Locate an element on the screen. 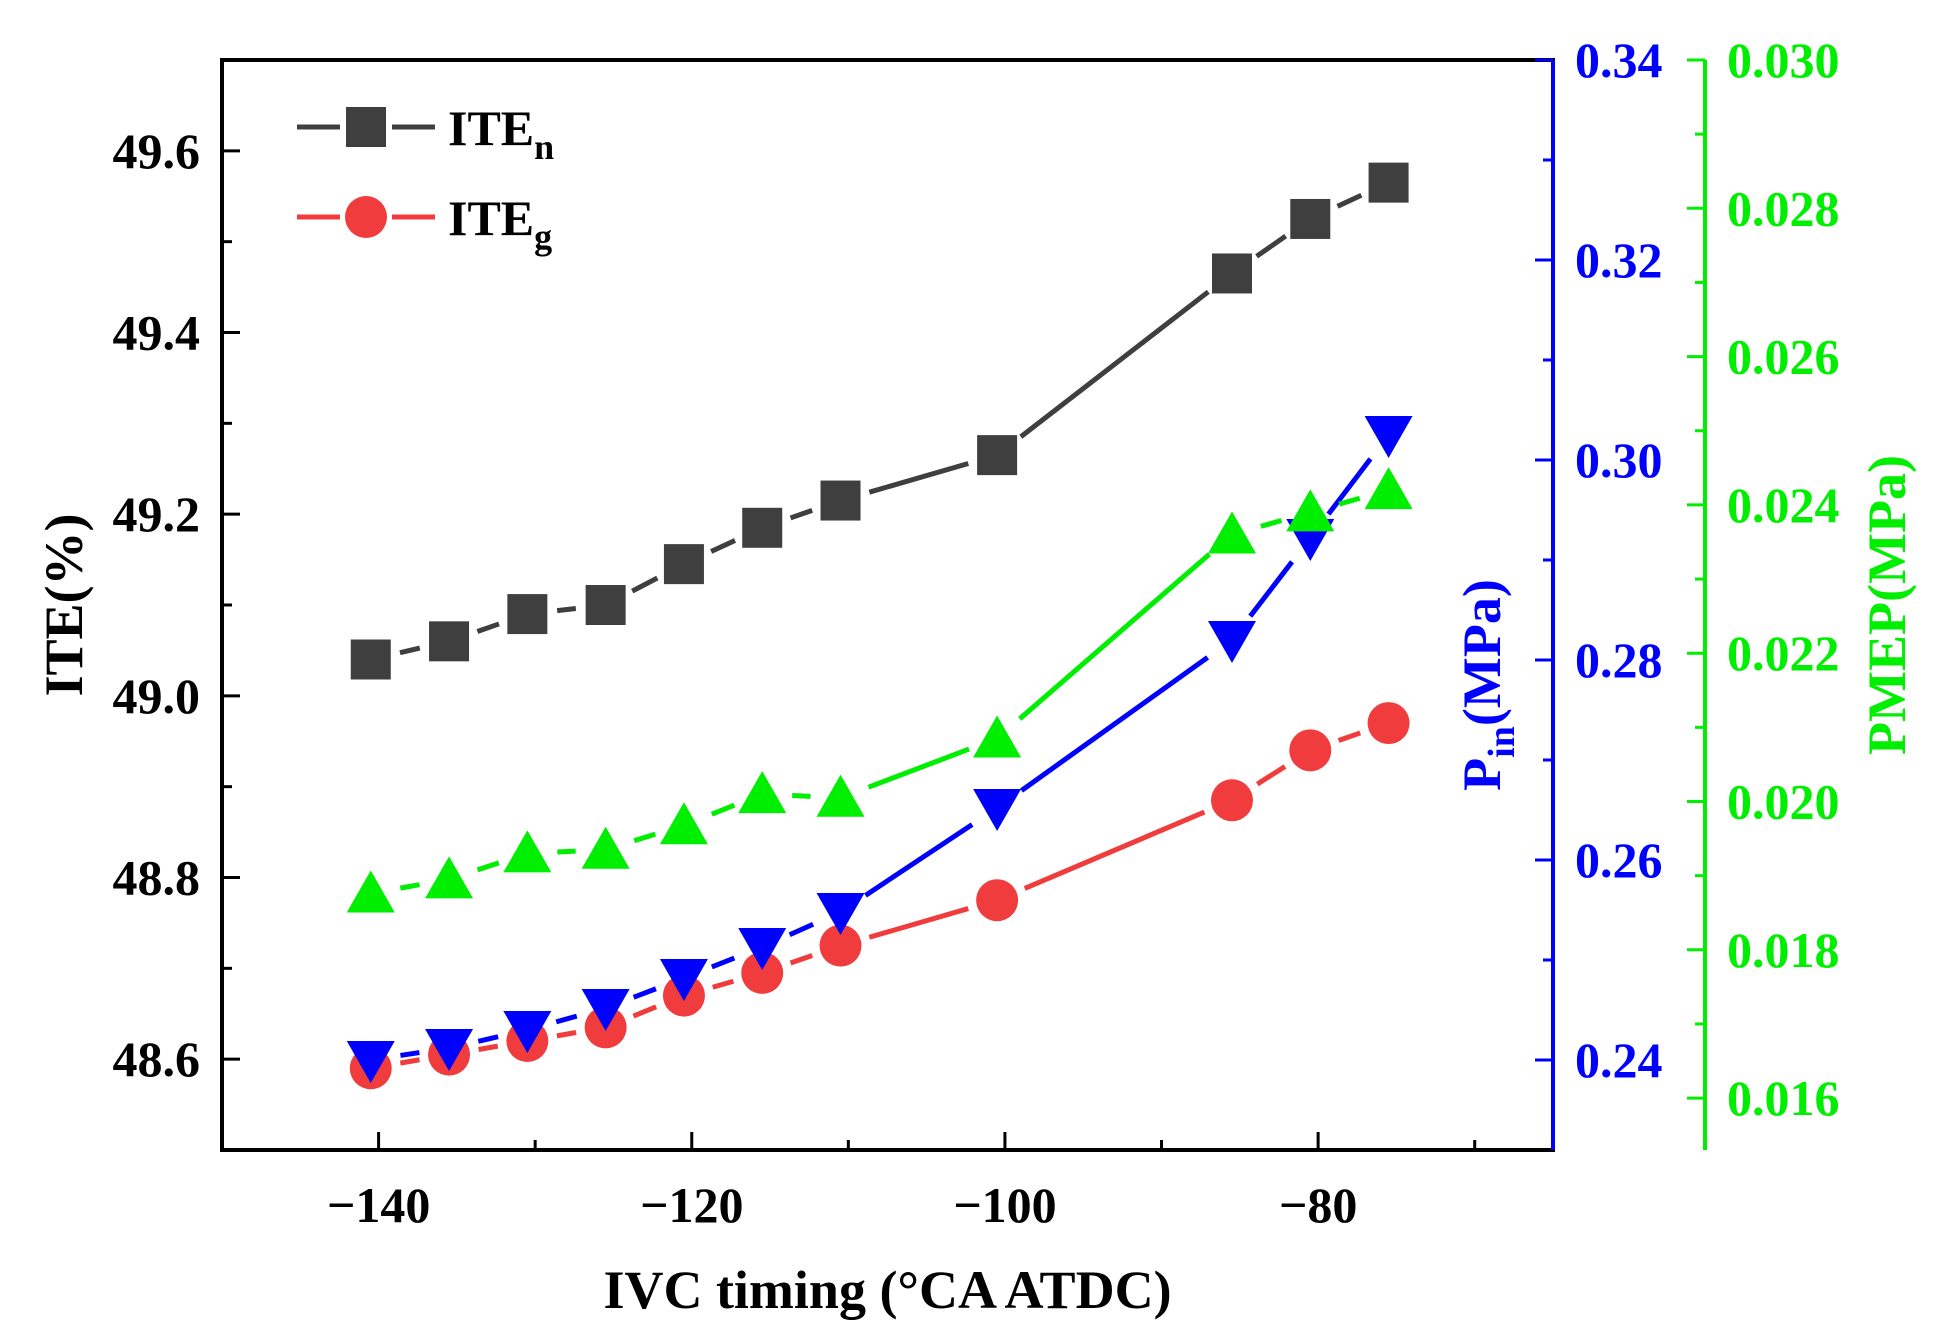  pin-tick-label: 0.34 is located at coordinates (1619, 60).